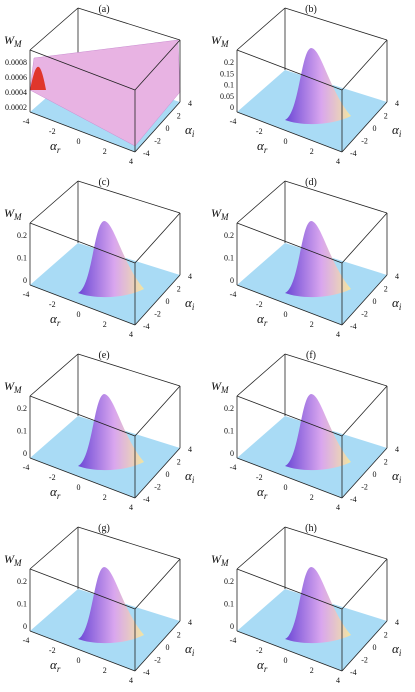 The image size is (415, 692). What do you see at coordinates (22, 258) in the screenshot?
I see `z-tick-label: 0.1` at bounding box center [22, 258].